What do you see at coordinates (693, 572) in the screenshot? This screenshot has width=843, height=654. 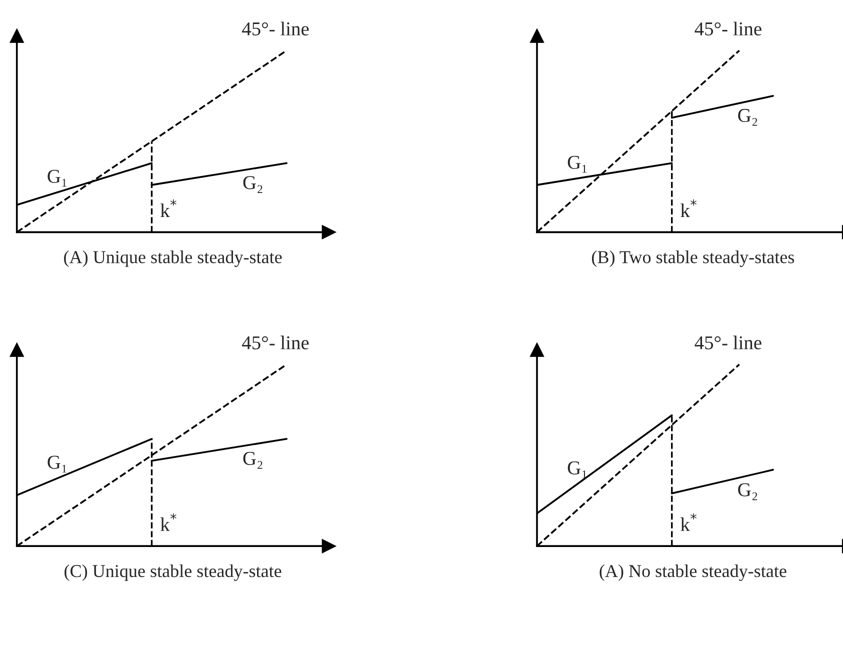 I see `text: (A) No stable steady-state` at bounding box center [693, 572].